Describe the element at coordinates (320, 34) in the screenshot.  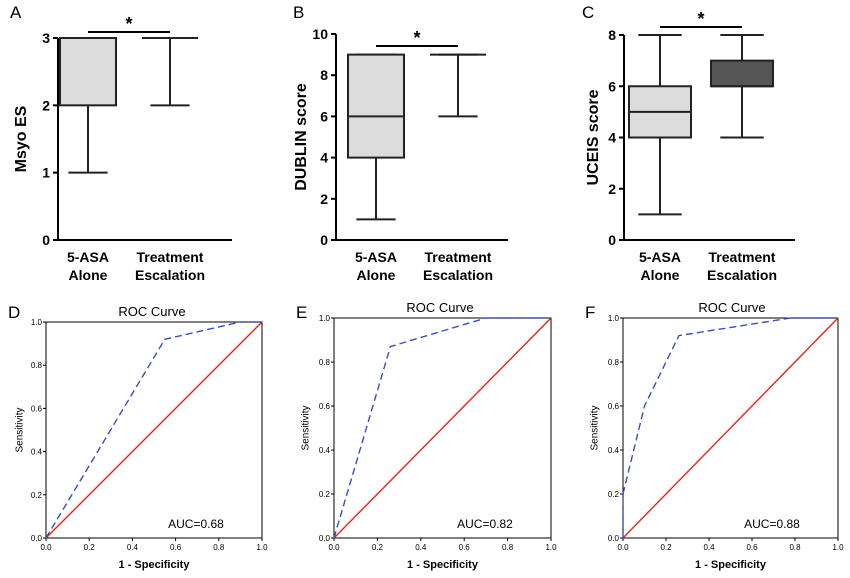
I see `y-tick-label: 10` at that location.